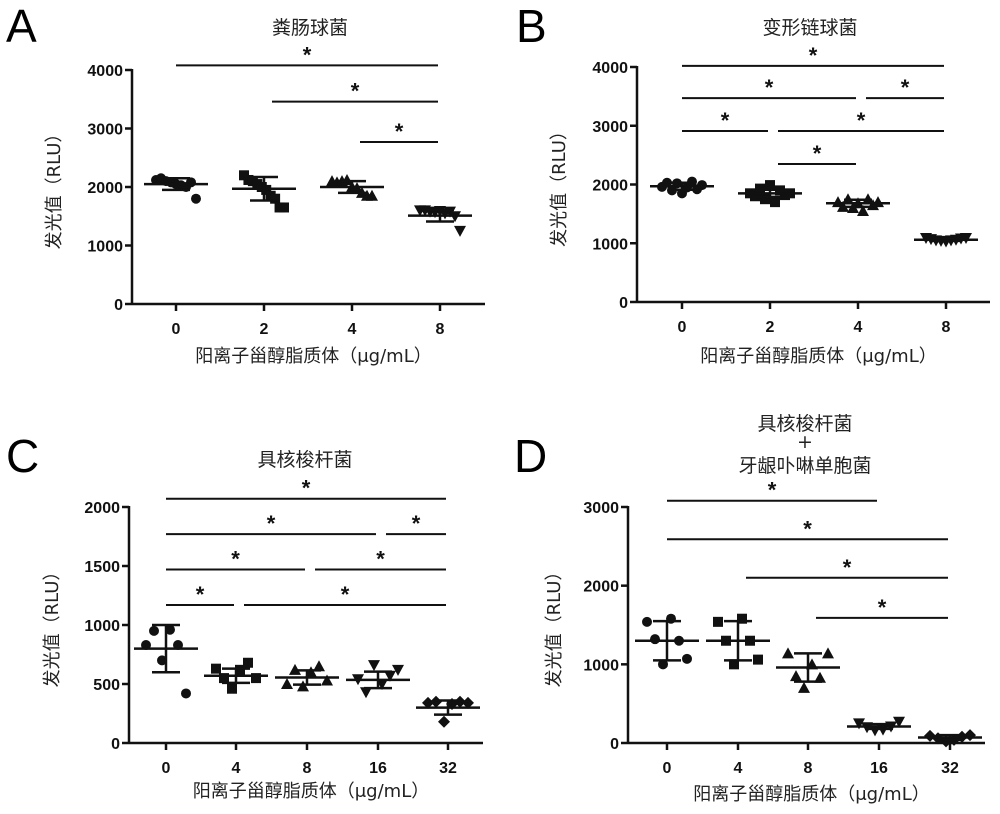 This screenshot has width=1000, height=814. I want to click on y-tick-label: 3000, so click(601, 508).